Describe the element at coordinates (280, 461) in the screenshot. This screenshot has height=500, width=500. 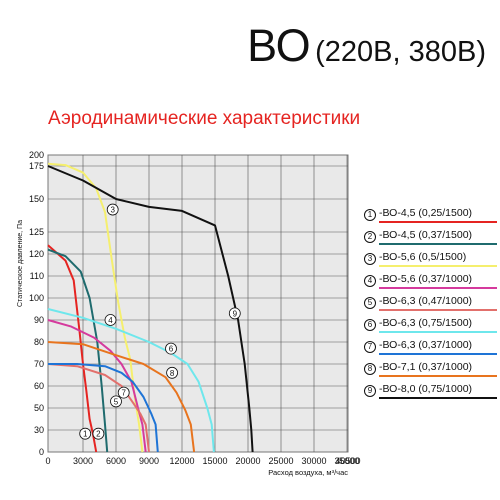
I see `x-tick-label: 25000` at that location.